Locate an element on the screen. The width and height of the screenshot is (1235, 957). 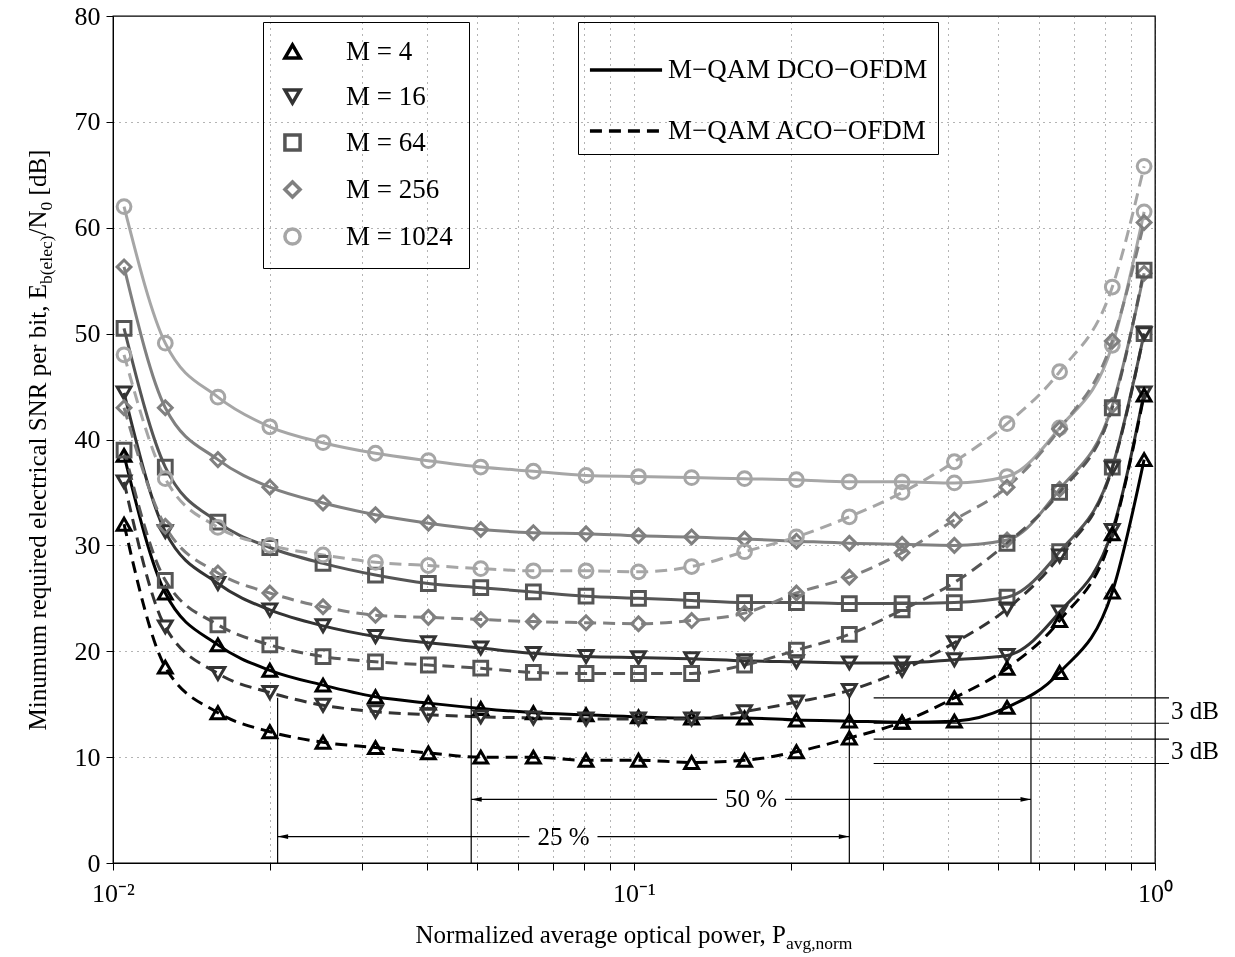
y-tick-label: 20 is located at coordinates (87, 651).